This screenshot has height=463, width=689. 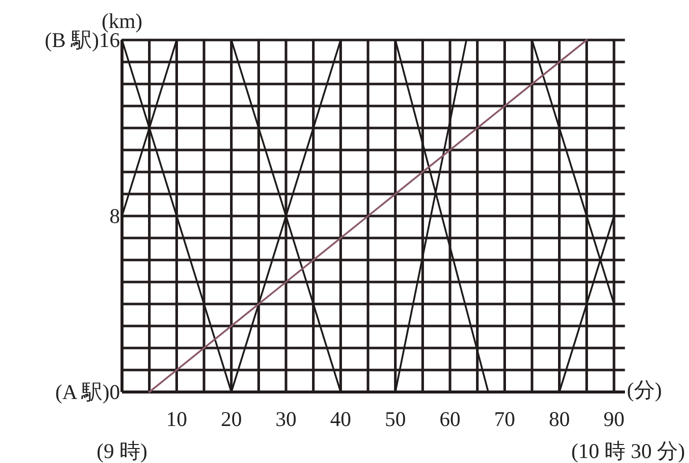 I want to click on x-tick-label: 50, so click(x=395, y=419).